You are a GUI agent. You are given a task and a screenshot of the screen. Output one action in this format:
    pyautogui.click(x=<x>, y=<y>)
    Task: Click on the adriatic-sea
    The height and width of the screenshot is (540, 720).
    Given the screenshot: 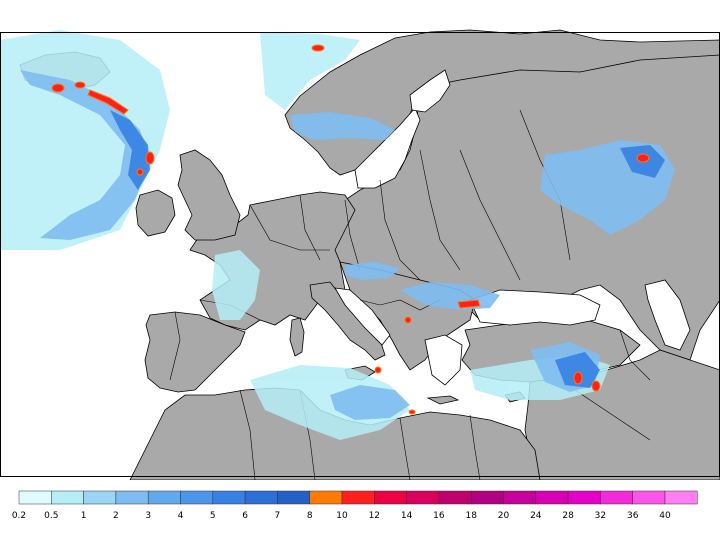 What is the action you would take?
    pyautogui.click(x=362, y=316)
    